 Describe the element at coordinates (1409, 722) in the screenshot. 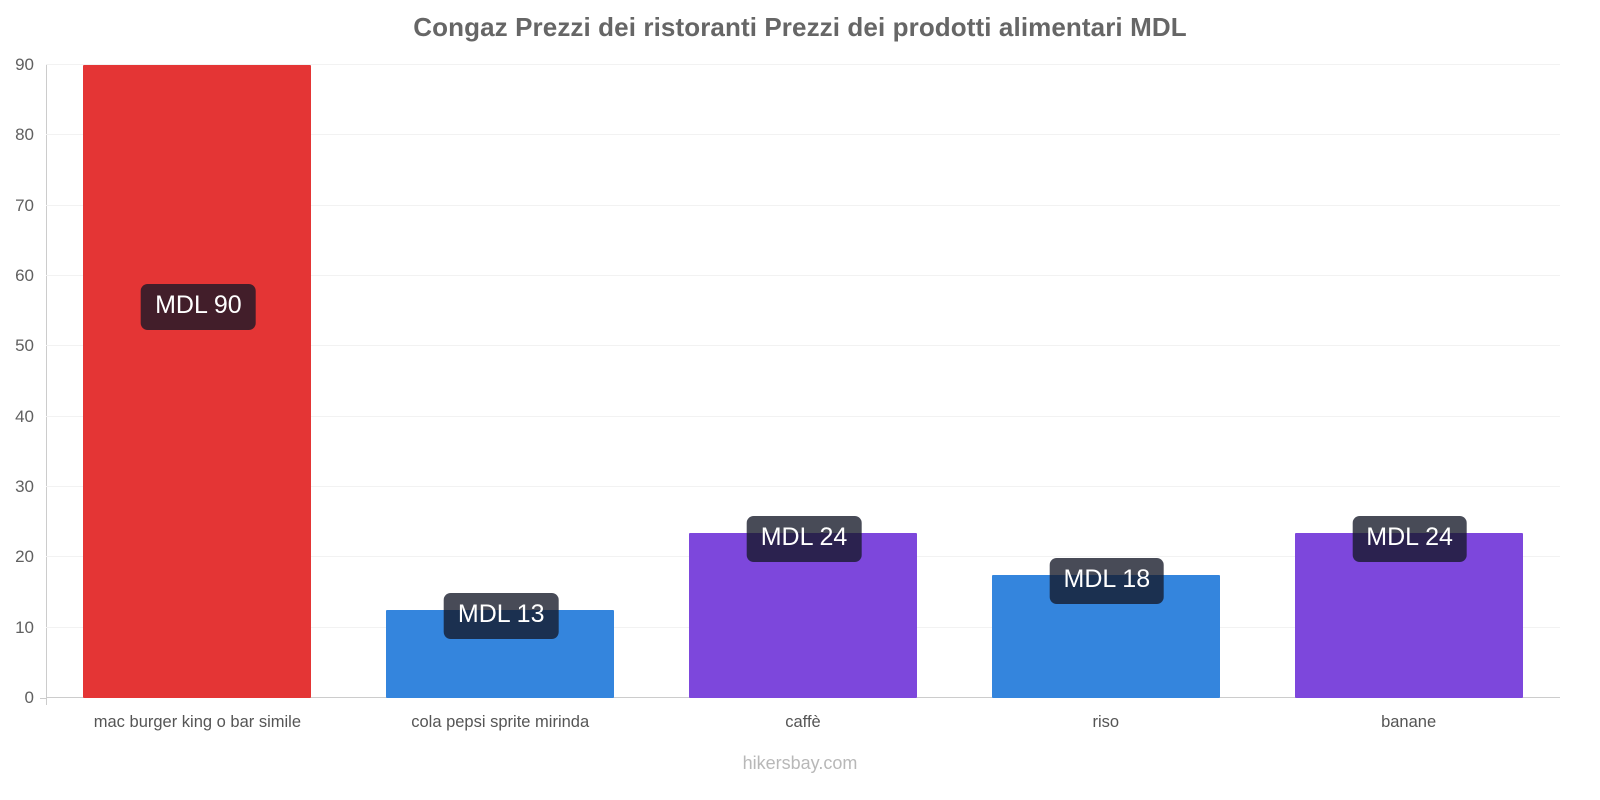

I see `x-axis-tick-label: banane` at that location.